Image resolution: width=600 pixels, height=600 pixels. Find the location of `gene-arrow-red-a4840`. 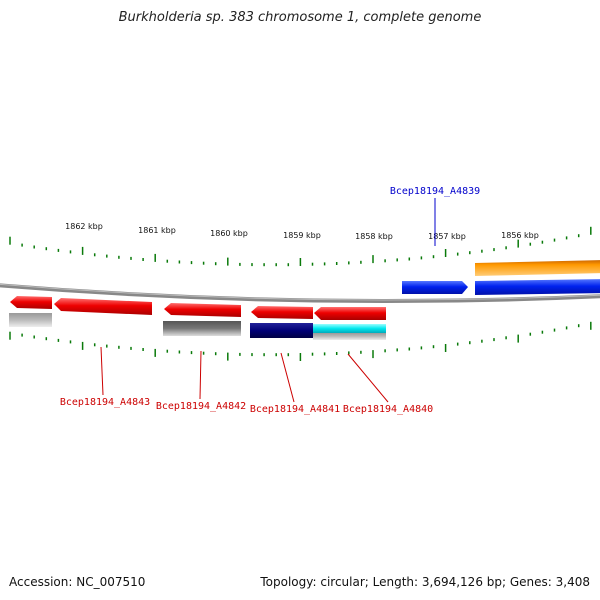

gene-arrow-red-a4840 is located at coordinates (350, 313).